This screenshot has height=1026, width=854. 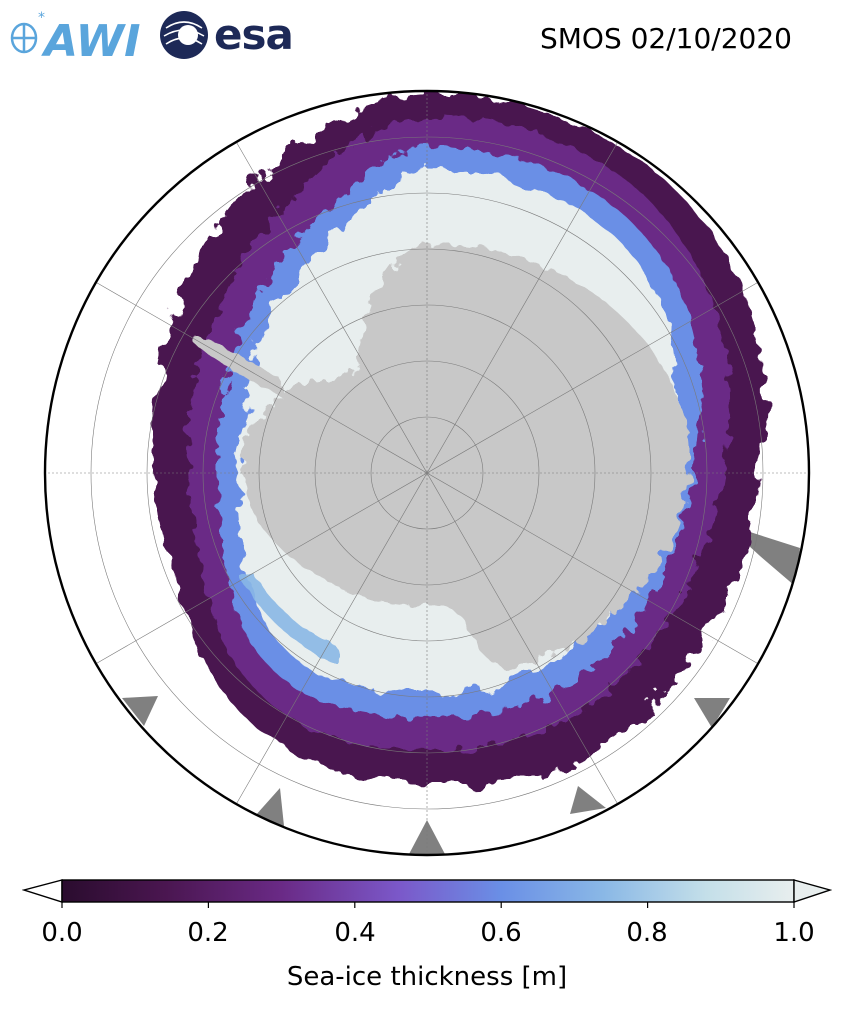 I want to click on awi-globe-icon, so click(x=24, y=38).